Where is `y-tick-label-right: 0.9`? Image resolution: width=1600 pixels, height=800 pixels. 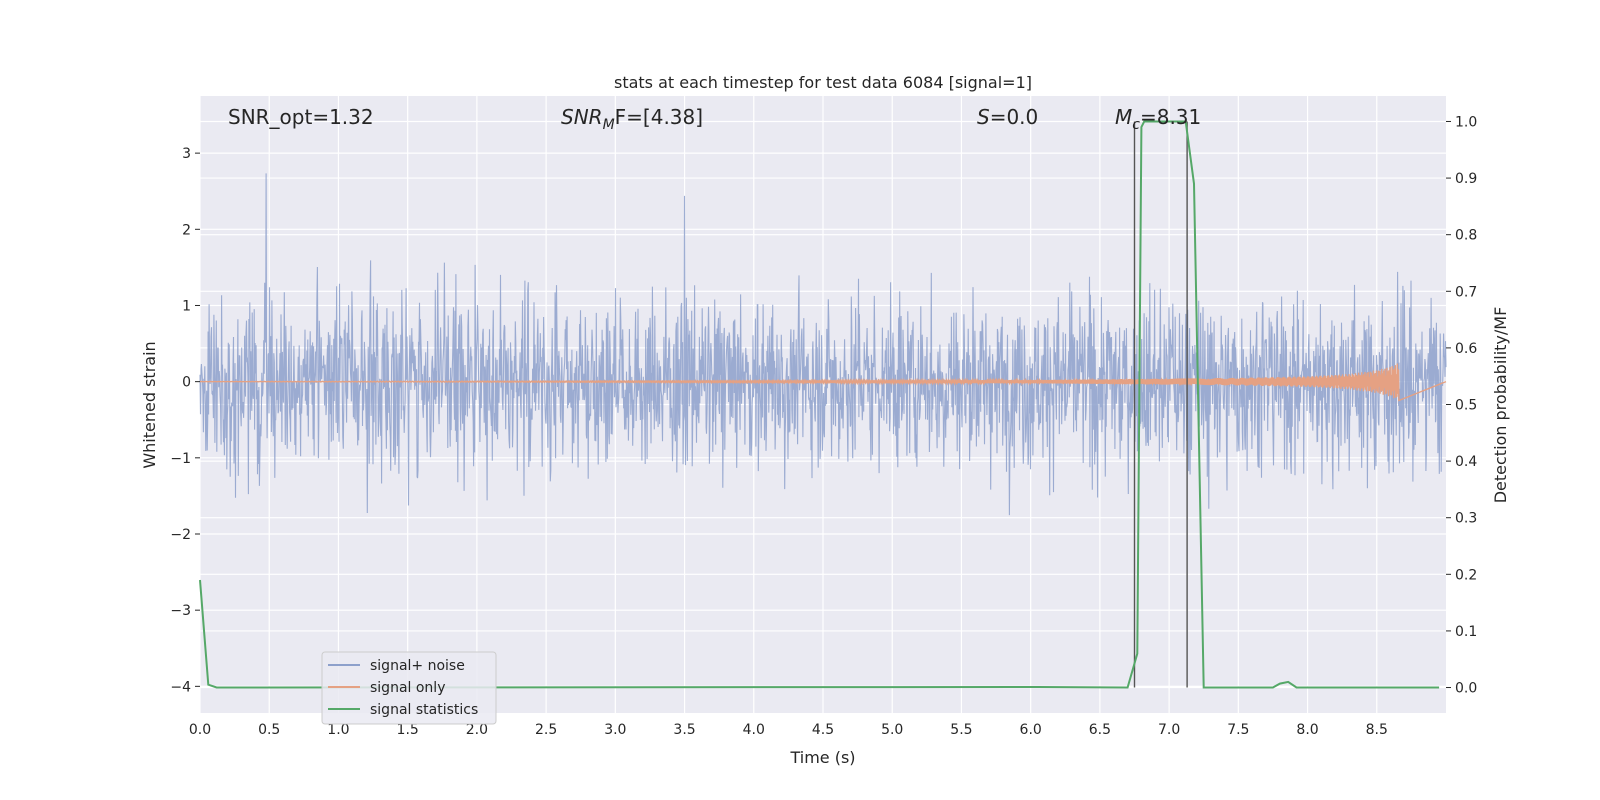 y-tick-label-right: 0.9 is located at coordinates (1466, 179).